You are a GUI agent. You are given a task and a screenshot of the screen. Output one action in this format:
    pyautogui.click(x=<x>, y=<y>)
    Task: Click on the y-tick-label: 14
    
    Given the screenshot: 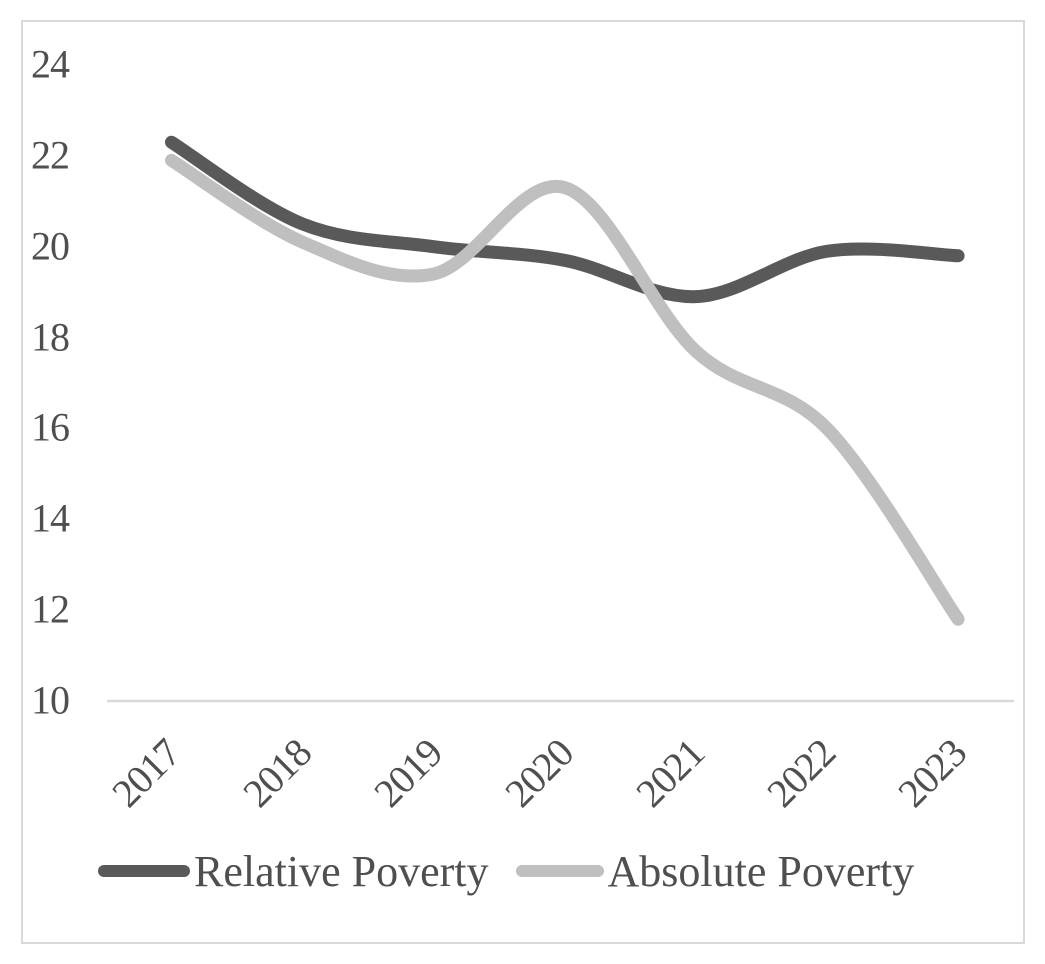 What is the action you would take?
    pyautogui.click(x=50, y=518)
    